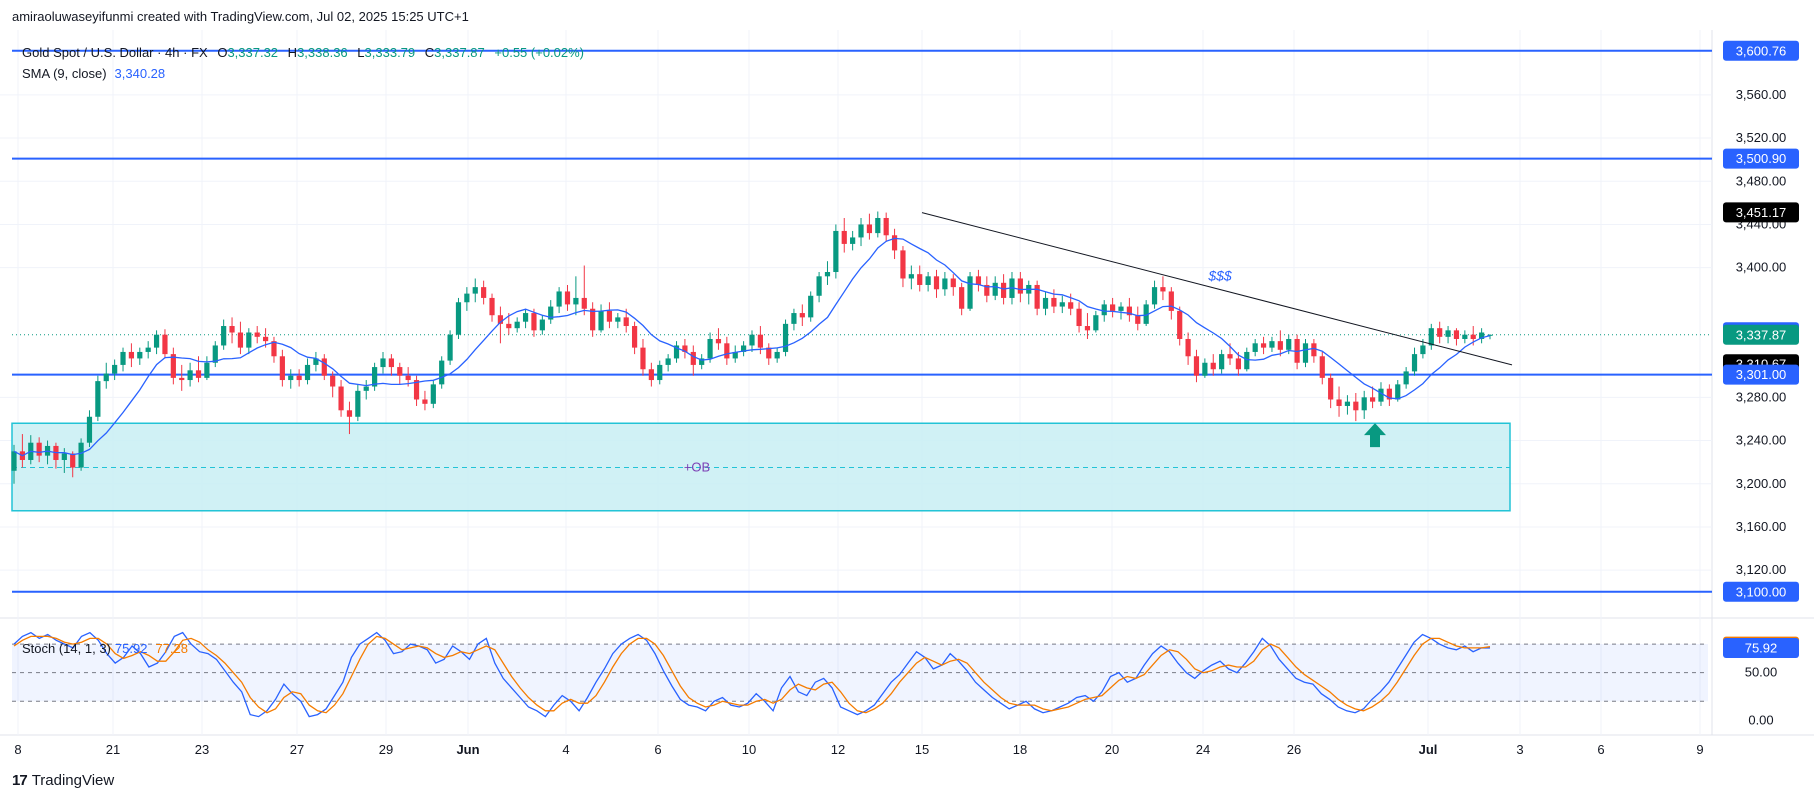 The height and width of the screenshot is (808, 1814). What do you see at coordinates (1761, 158) in the screenshot?
I see `price-label: 3,500.90` at bounding box center [1761, 158].